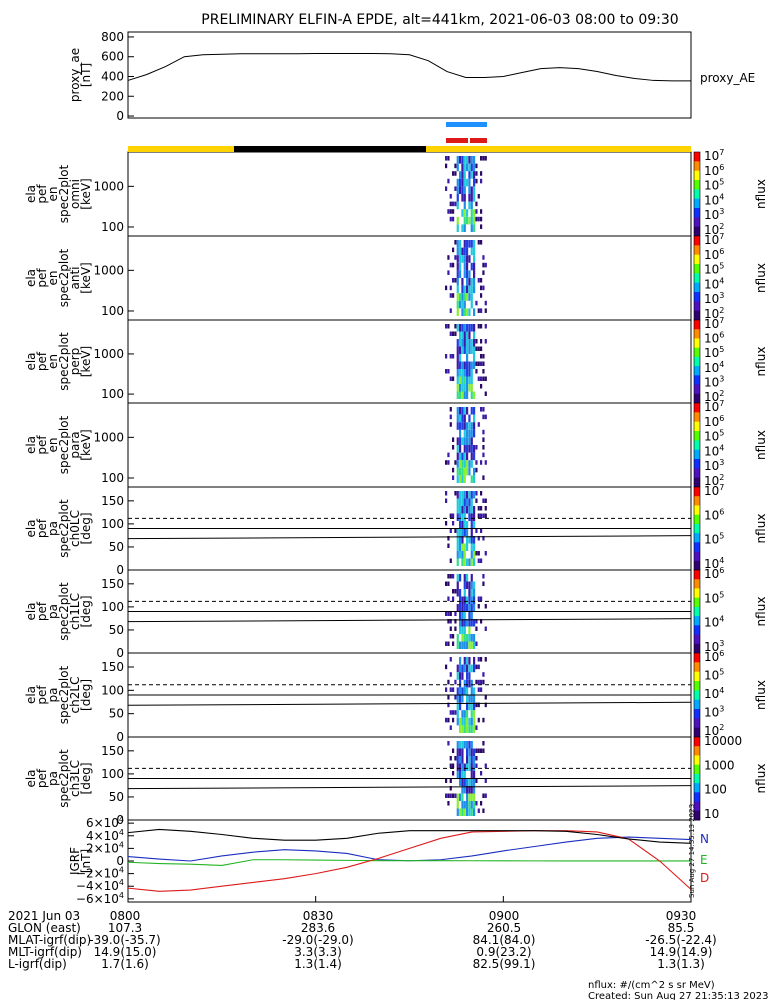 The image size is (775, 1000). Describe the element at coordinates (75, 528) in the screenshot. I see `spec-panel-4-ylabel-line-4: ch0LC` at that location.